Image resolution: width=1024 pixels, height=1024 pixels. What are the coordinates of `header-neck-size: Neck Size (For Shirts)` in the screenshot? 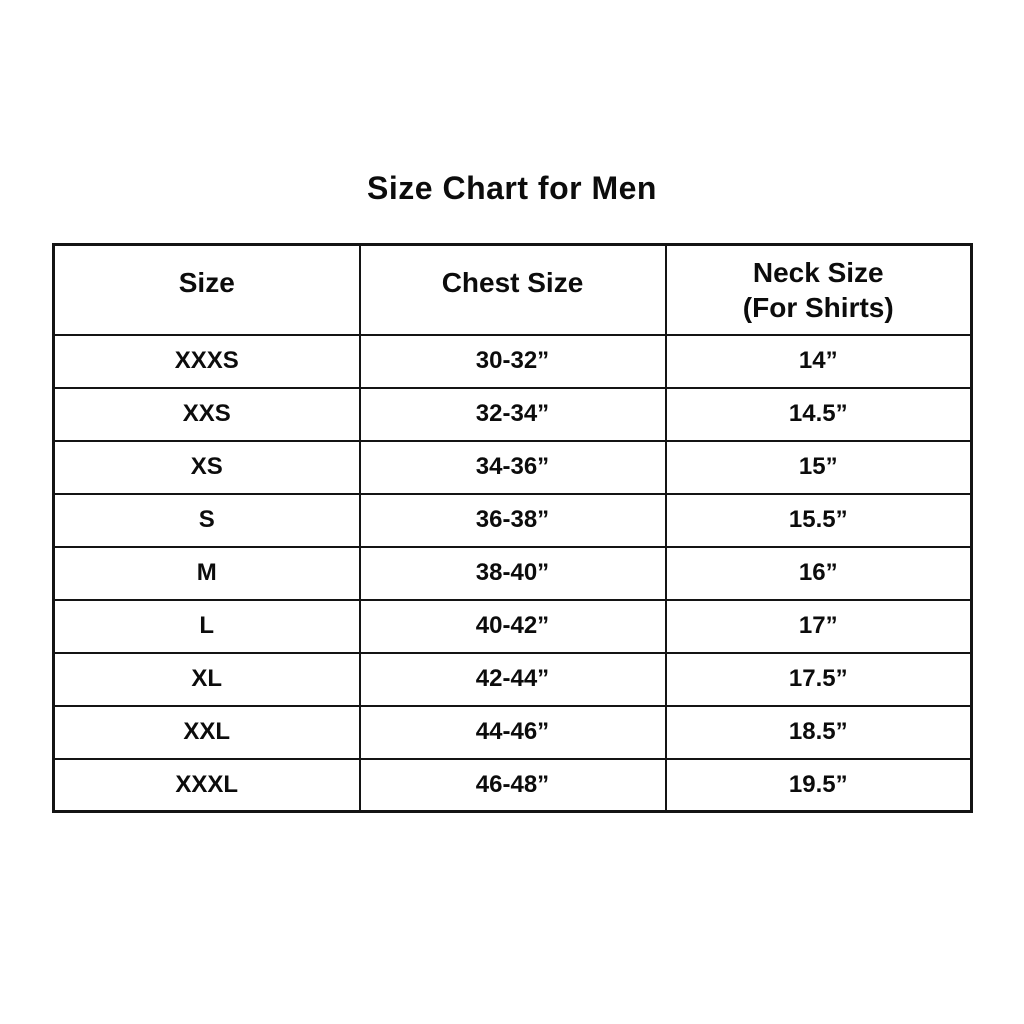 It's located at (818, 289).